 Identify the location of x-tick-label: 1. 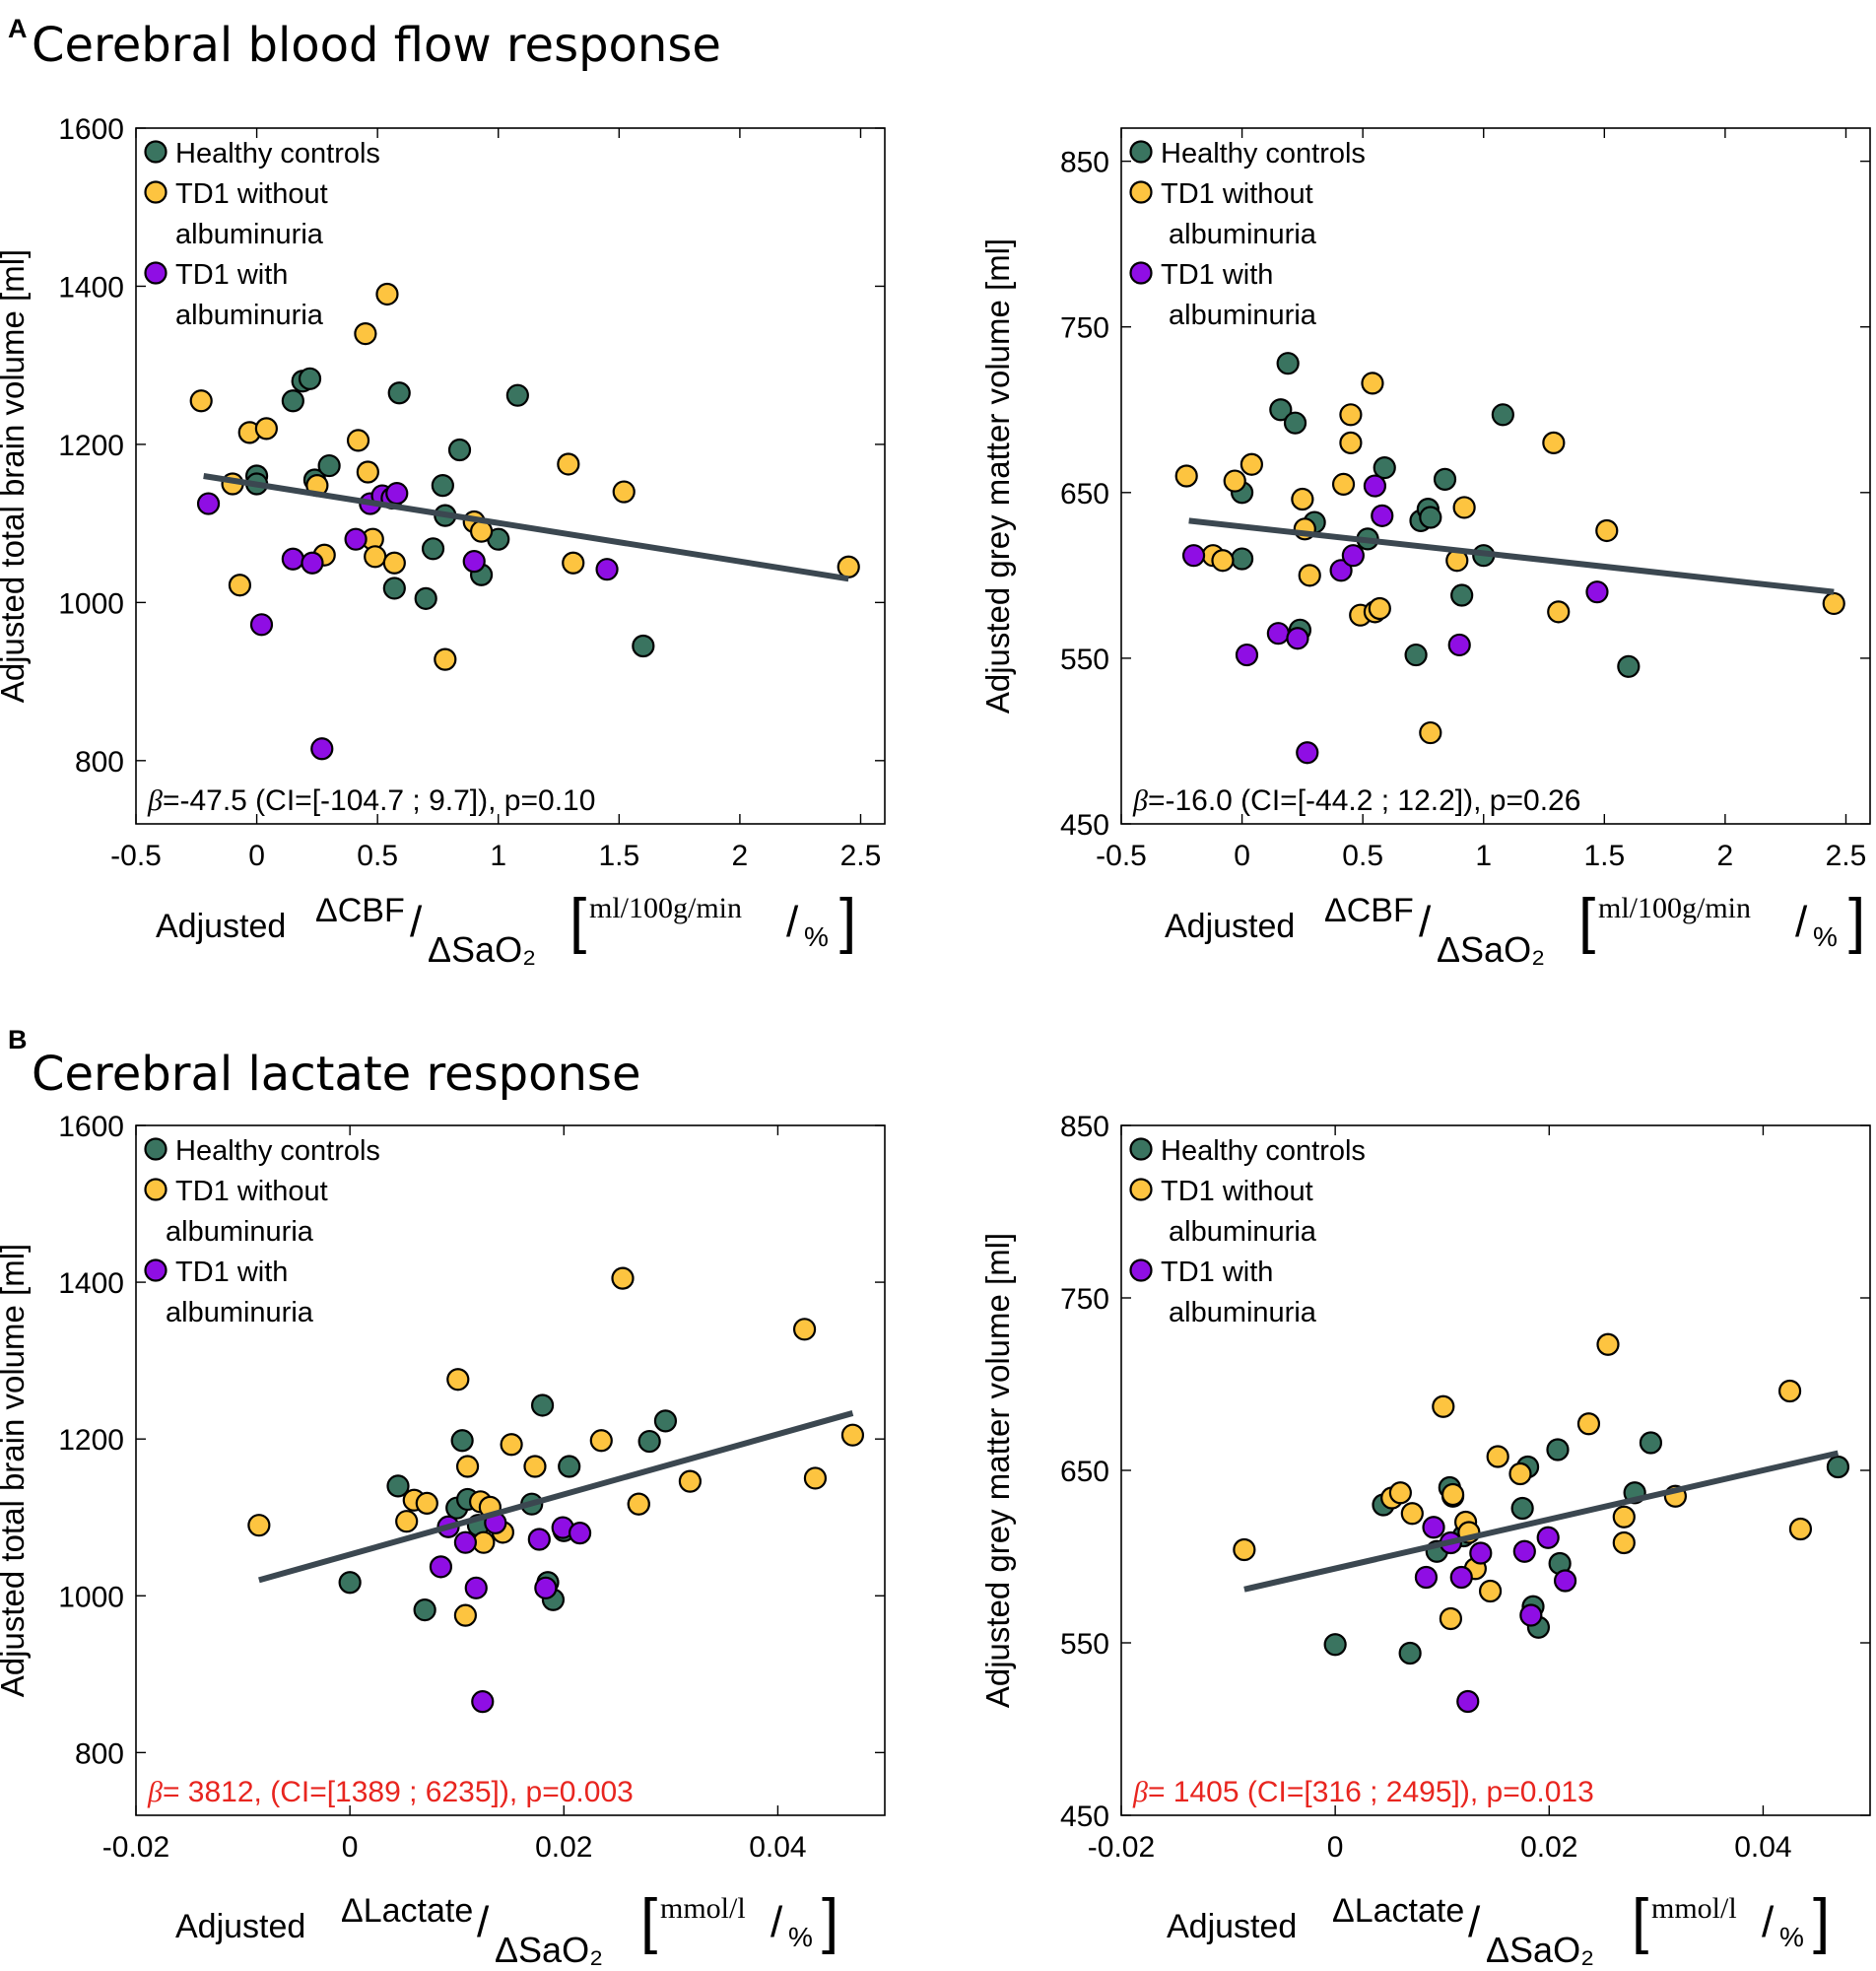
(498, 856).